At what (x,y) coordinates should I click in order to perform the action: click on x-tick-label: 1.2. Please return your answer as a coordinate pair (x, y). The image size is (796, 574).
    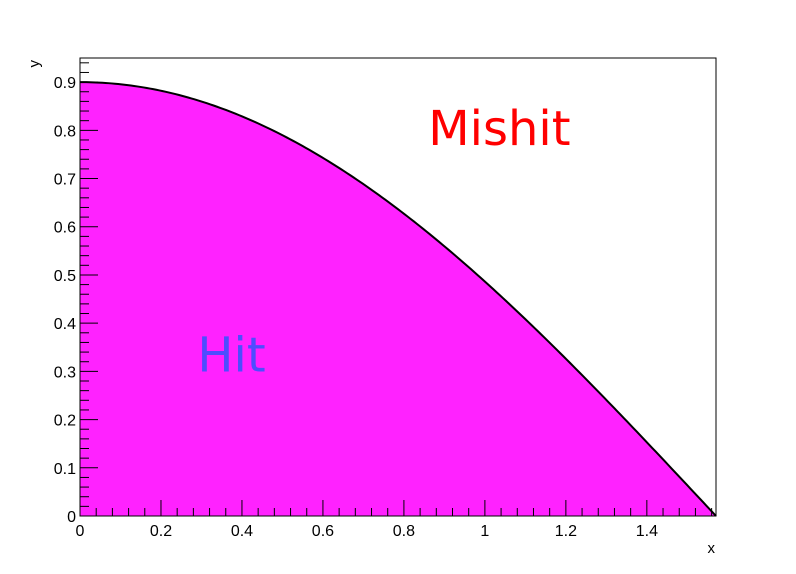
    Looking at the image, I should click on (566, 531).